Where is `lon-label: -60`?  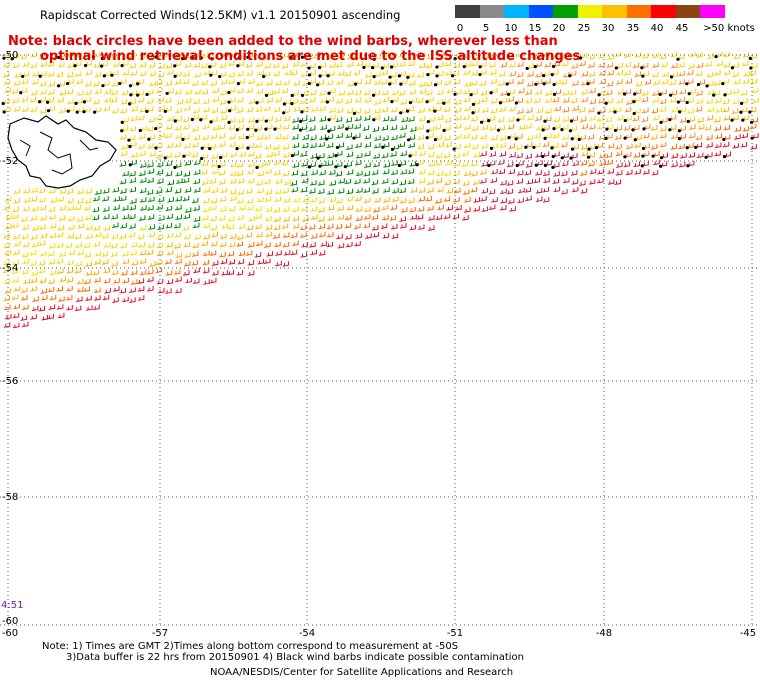 lon-label: -60 is located at coordinates (10, 633).